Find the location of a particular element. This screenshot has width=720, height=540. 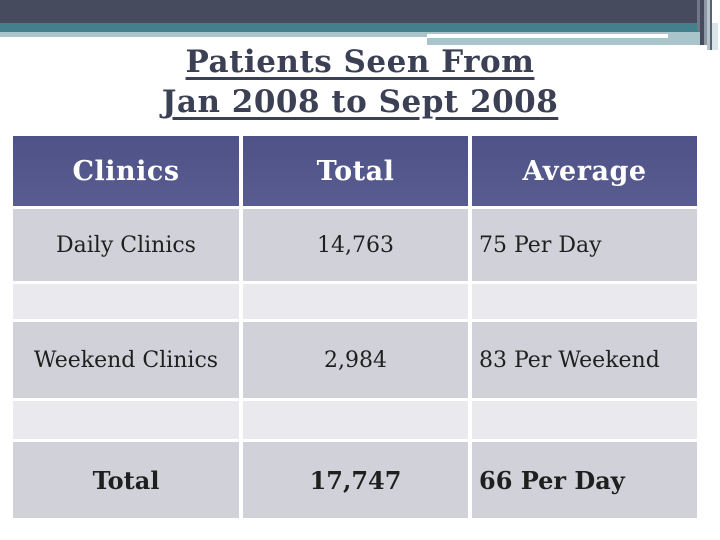

cell-total-average: 66 Per Day is located at coordinates (584, 480).